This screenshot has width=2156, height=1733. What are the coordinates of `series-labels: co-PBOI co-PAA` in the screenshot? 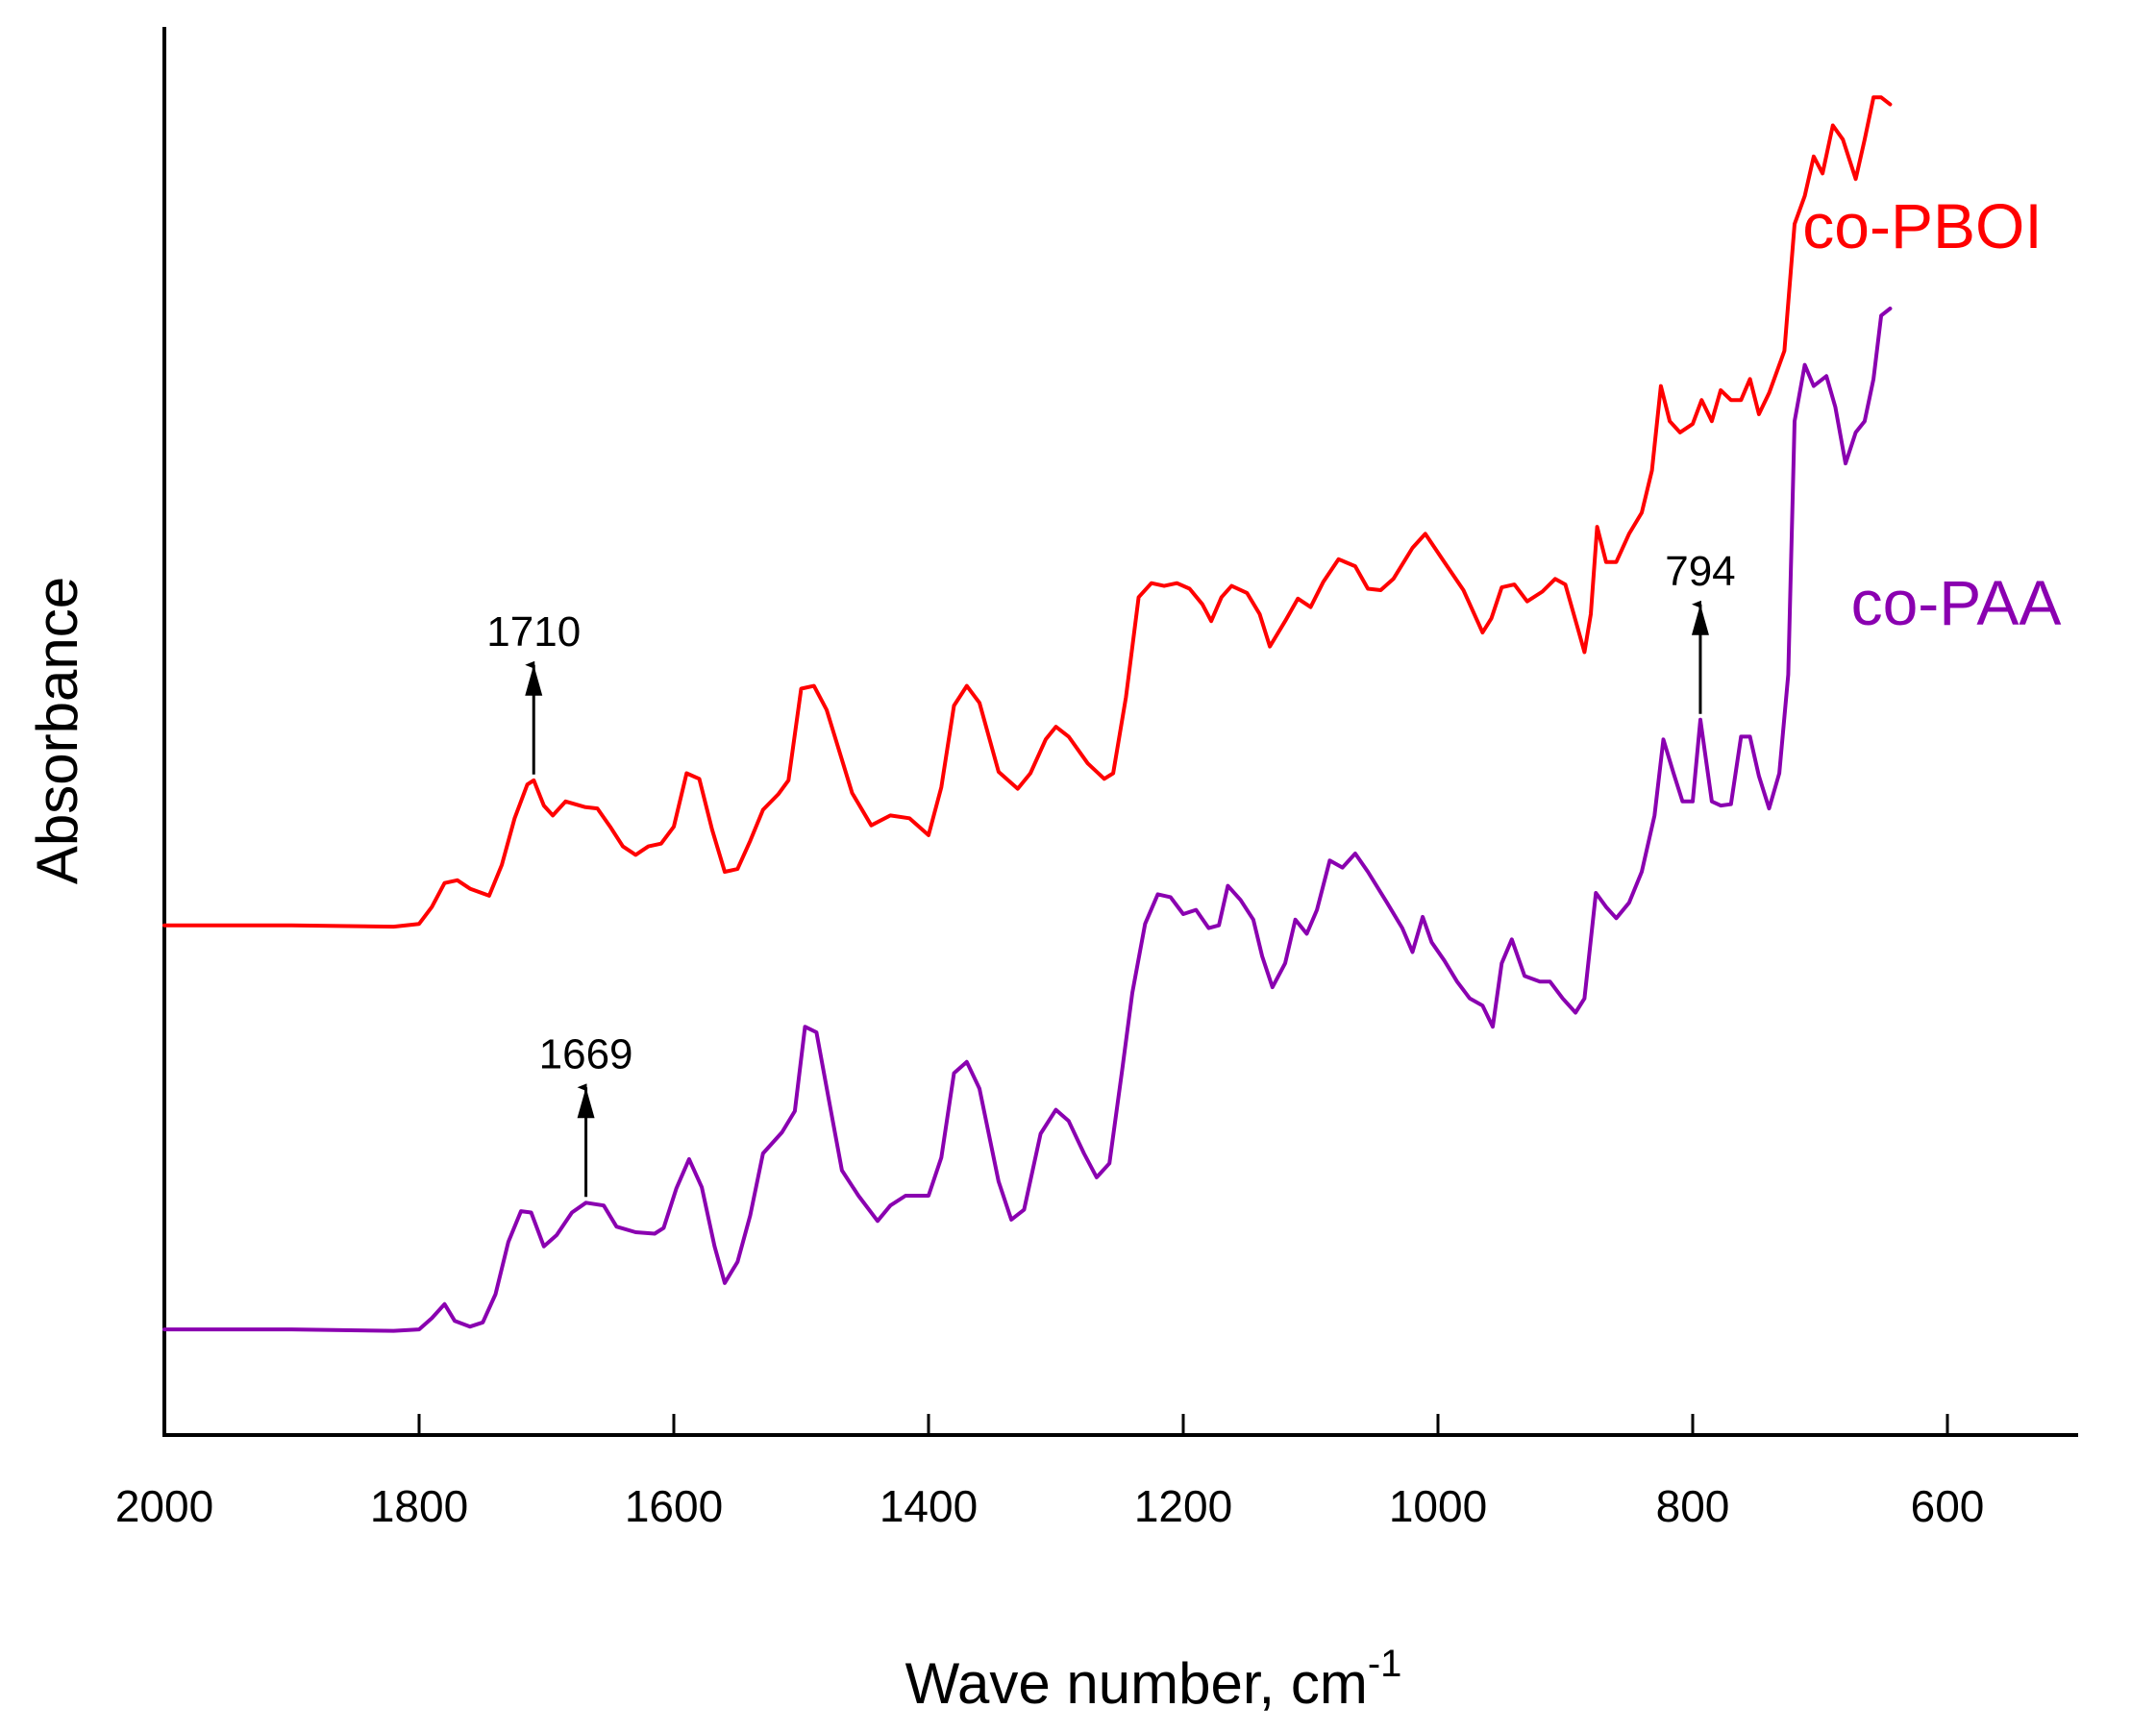 It's located at (1931, 414).